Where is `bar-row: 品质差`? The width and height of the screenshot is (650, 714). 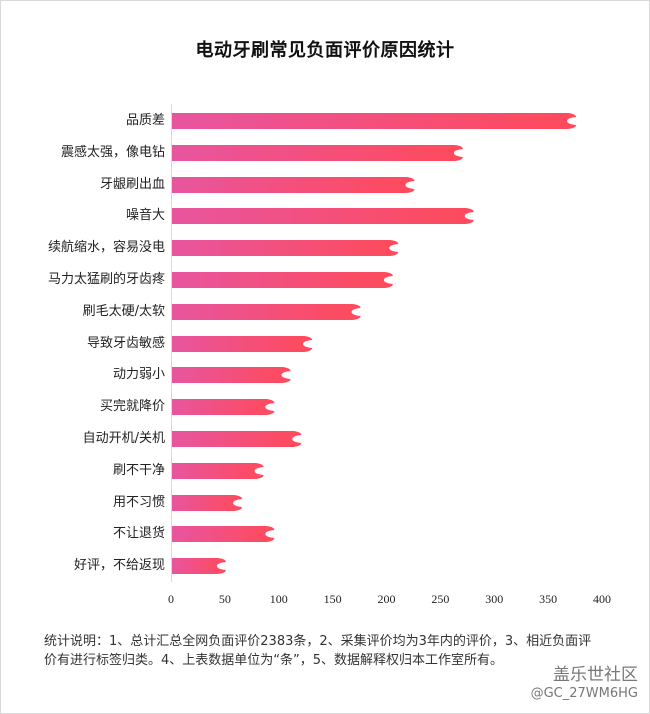 bar-row: 品质差 is located at coordinates (325, 121).